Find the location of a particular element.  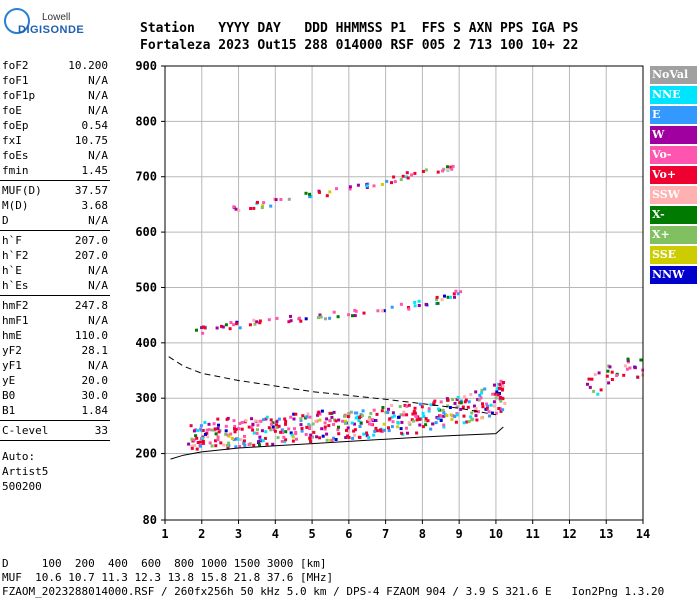

param-row: B0 30.0 is located at coordinates (55, 395).